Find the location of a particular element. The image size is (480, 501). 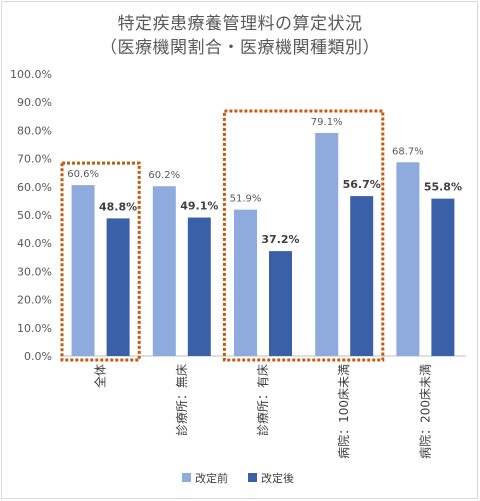

data-label-before: 68.7% is located at coordinates (408, 151).